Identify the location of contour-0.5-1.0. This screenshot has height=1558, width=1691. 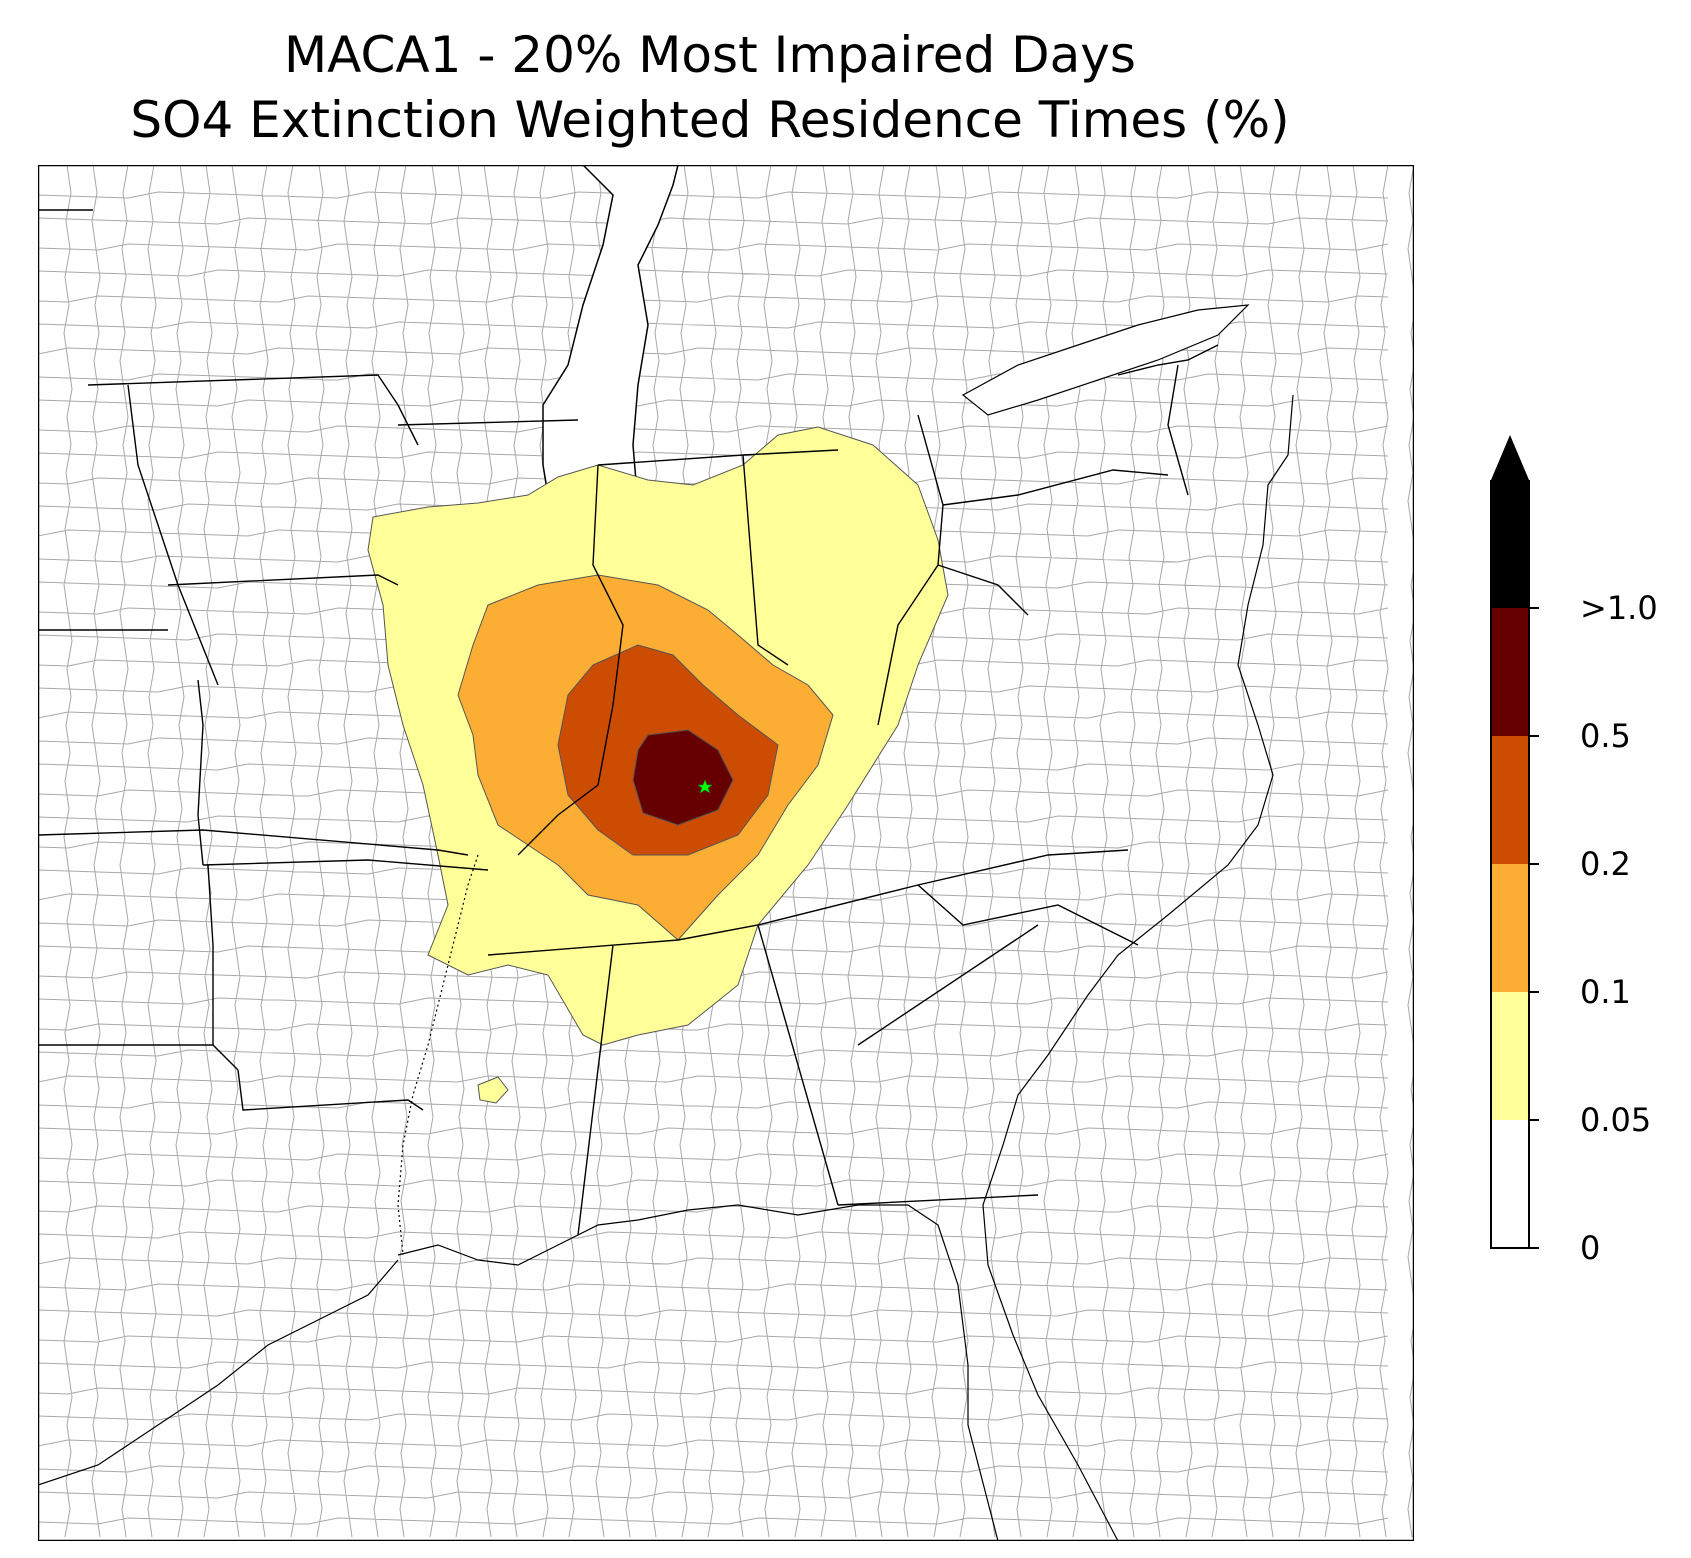
(683, 777).